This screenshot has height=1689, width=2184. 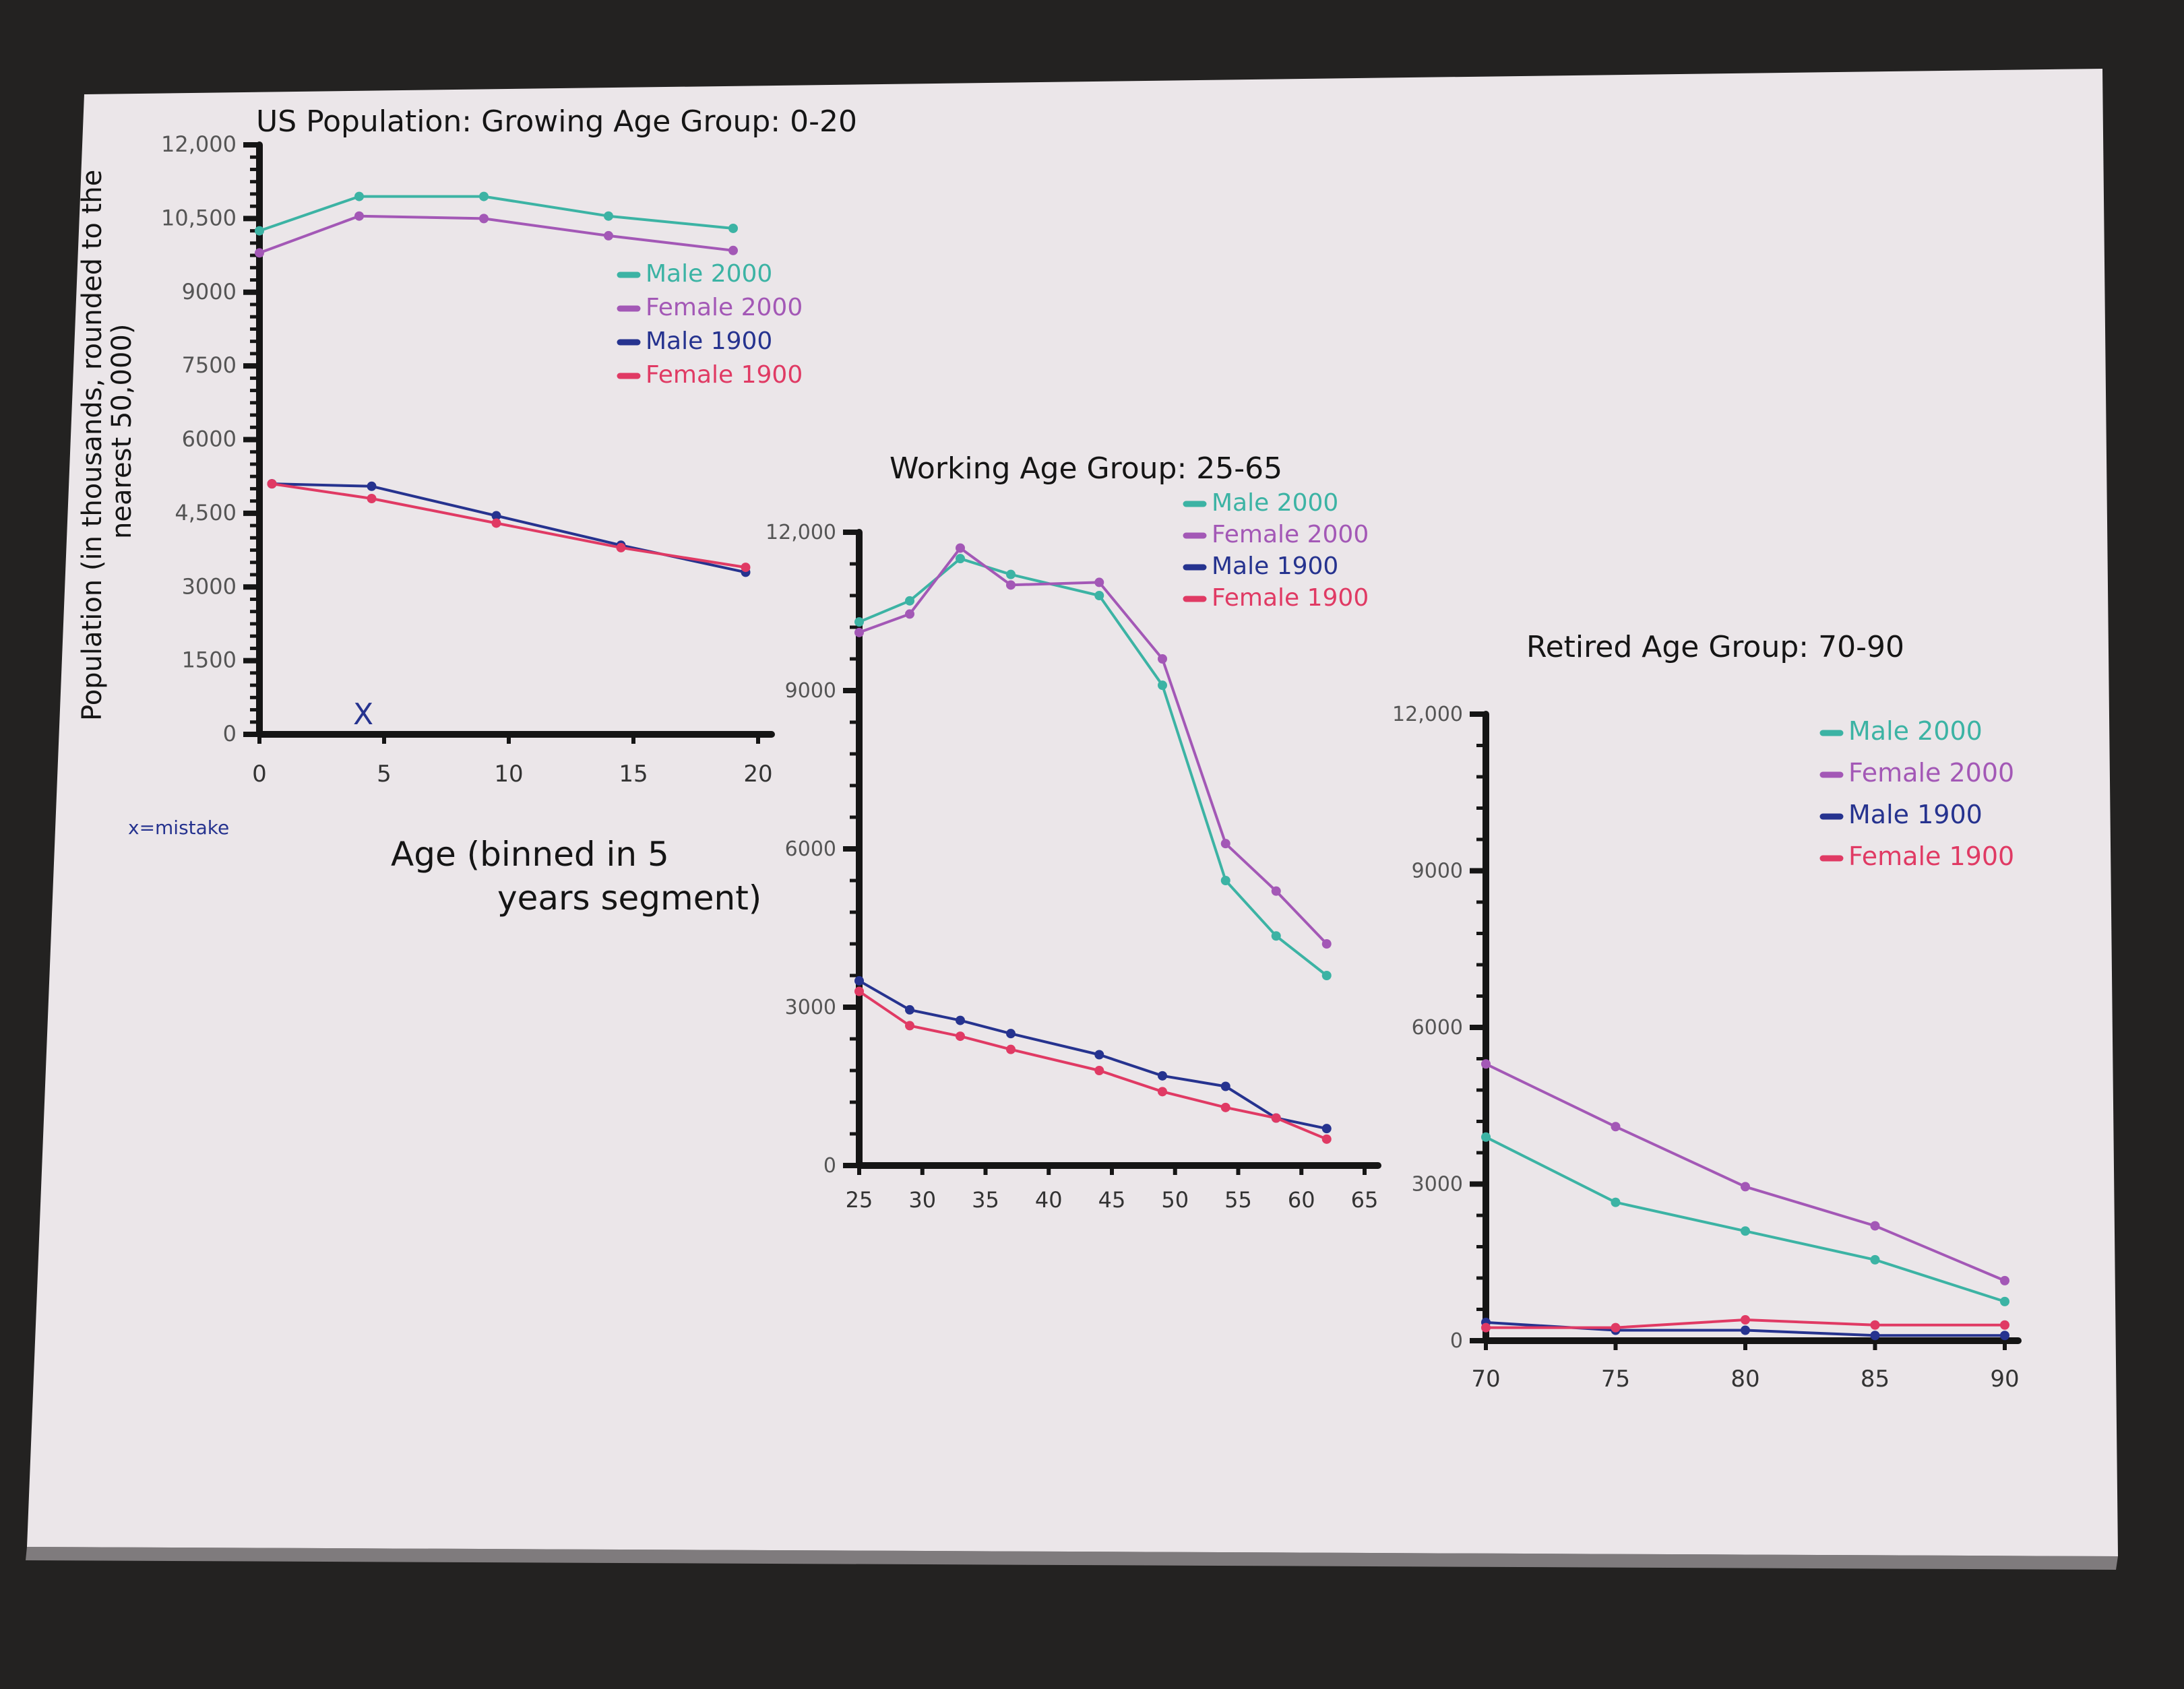 What do you see at coordinates (530, 854) in the screenshot?
I see `x-axis-label-line1: Age (binned in 5` at bounding box center [530, 854].